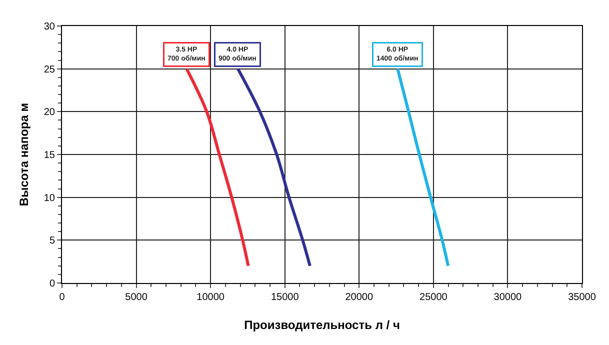 This screenshot has height=345, width=609. Describe the element at coordinates (434, 297) in the screenshot. I see `x-tick-label: 25000` at that location.